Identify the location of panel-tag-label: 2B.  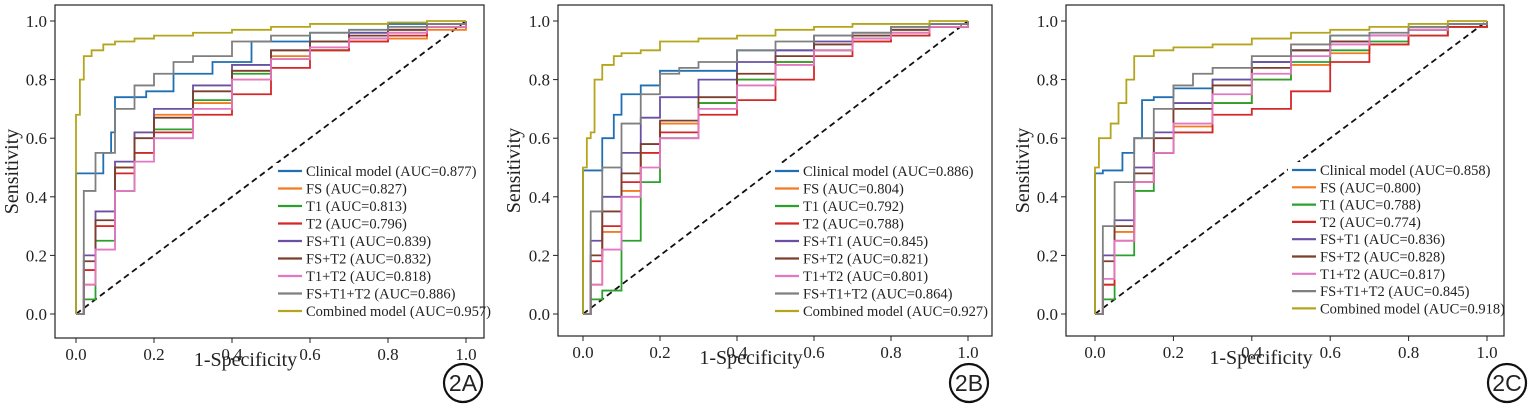
(969, 383).